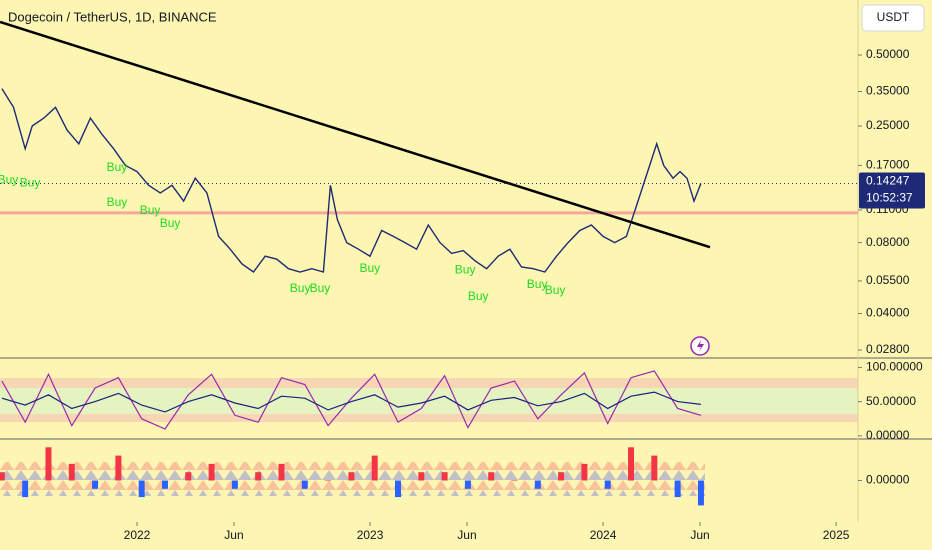  What do you see at coordinates (888, 165) in the screenshot?
I see `y-tick-label: 0.17000` at bounding box center [888, 165].